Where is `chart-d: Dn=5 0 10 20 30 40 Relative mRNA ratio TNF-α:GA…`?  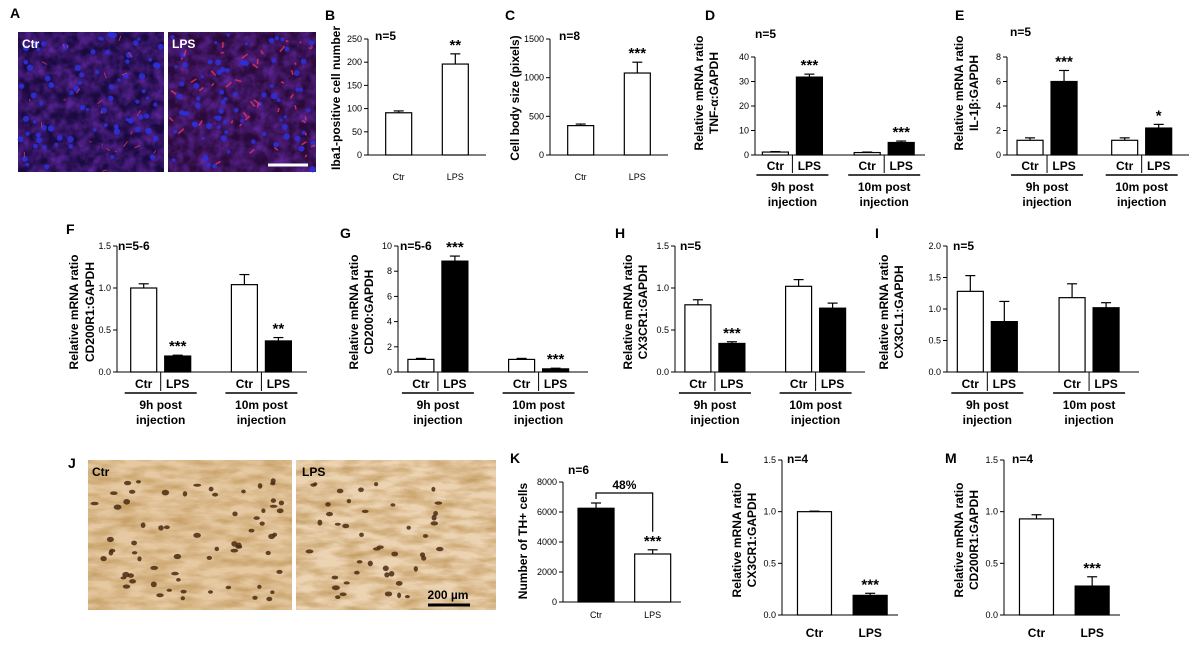 chart-d: Dn=5 0 10 20 30 40 Relative mRNA ratio TNF-α:GA… is located at coordinates (808, 108).